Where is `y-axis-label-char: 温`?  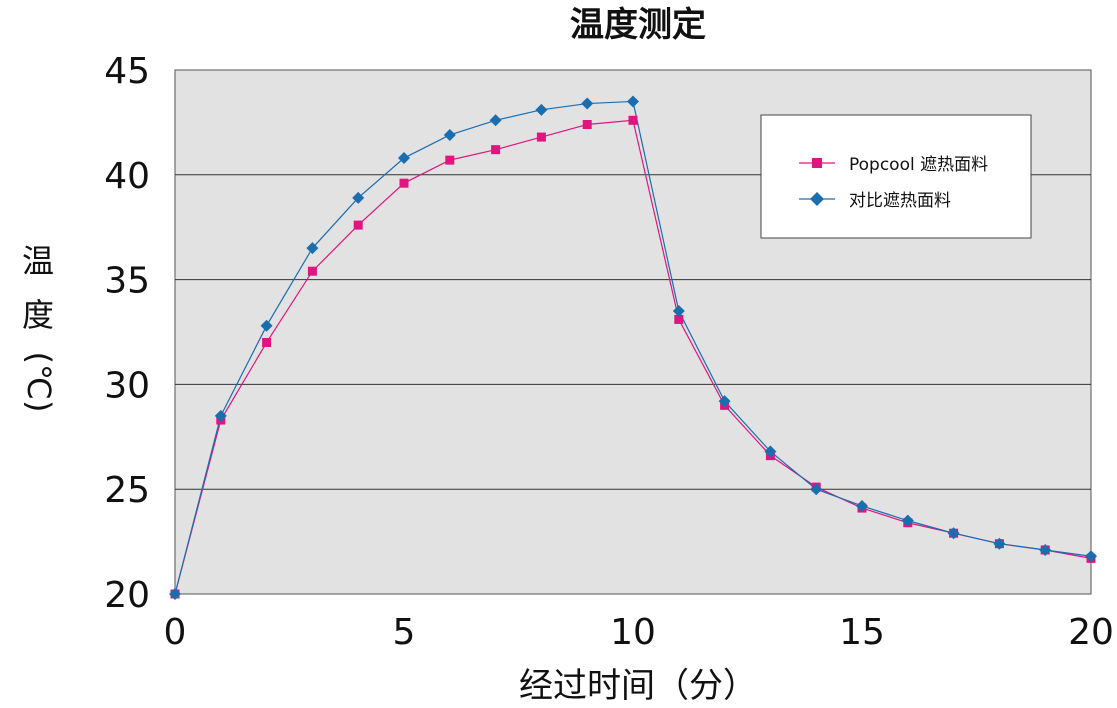
y-axis-label-char: 温 is located at coordinates (38, 261).